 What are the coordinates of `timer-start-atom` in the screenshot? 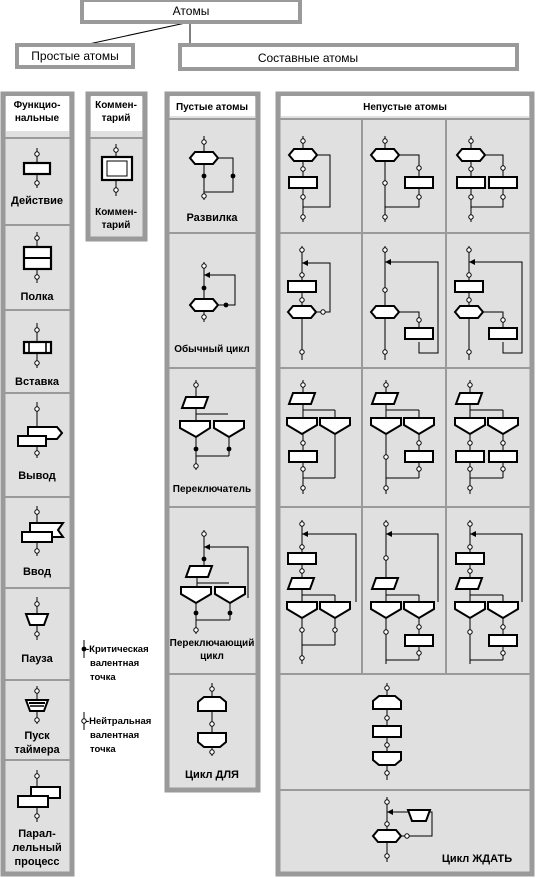 It's located at (37, 705).